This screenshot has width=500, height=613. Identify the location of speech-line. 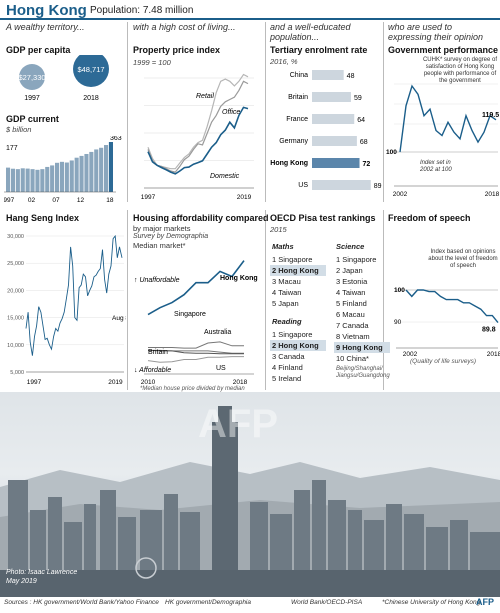
(452, 306).